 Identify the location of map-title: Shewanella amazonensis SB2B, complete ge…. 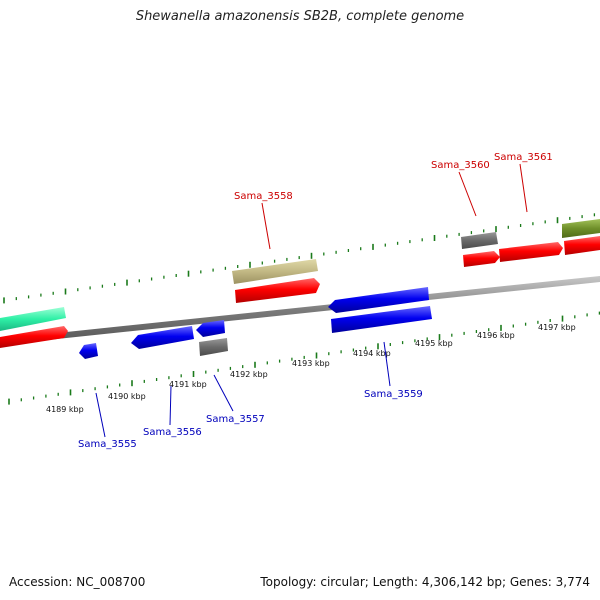
(300, 16).